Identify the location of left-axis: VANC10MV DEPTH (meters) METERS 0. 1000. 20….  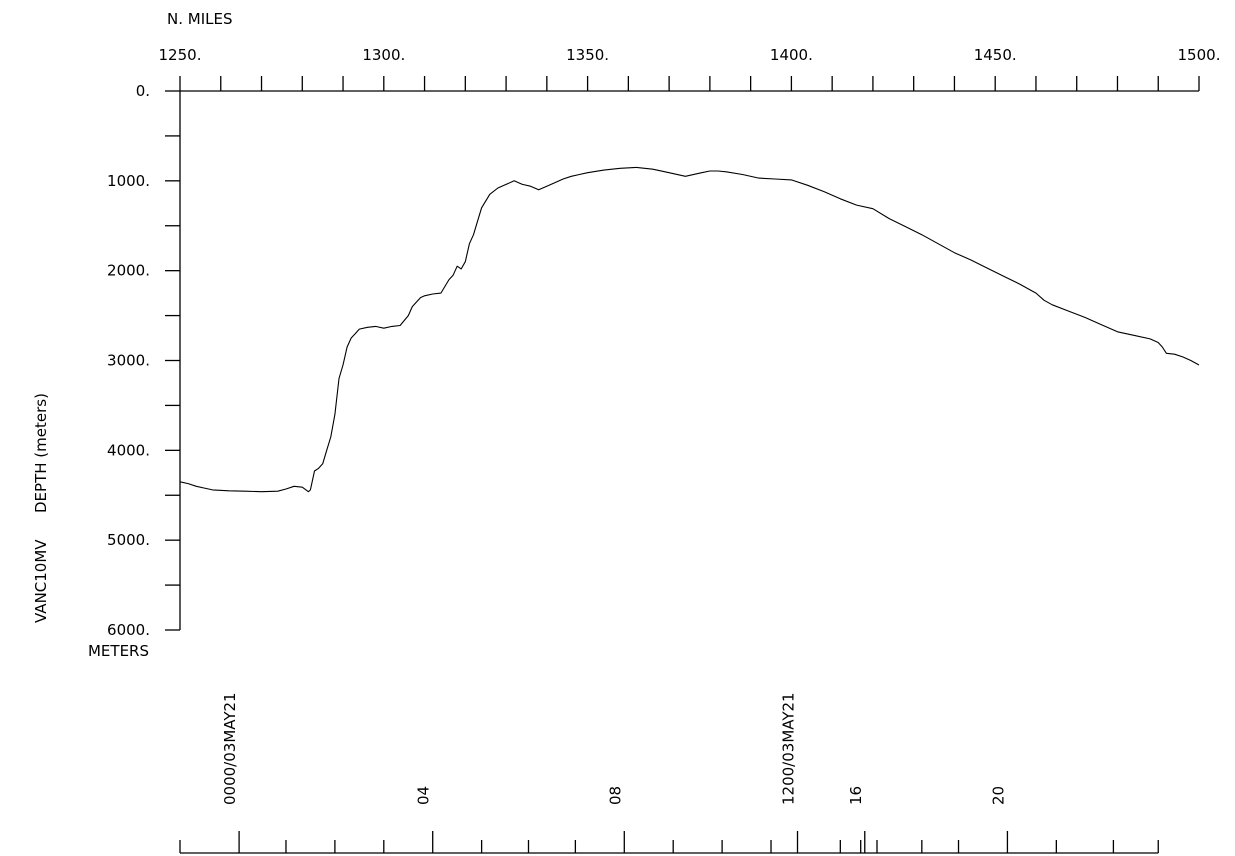
(106, 371).